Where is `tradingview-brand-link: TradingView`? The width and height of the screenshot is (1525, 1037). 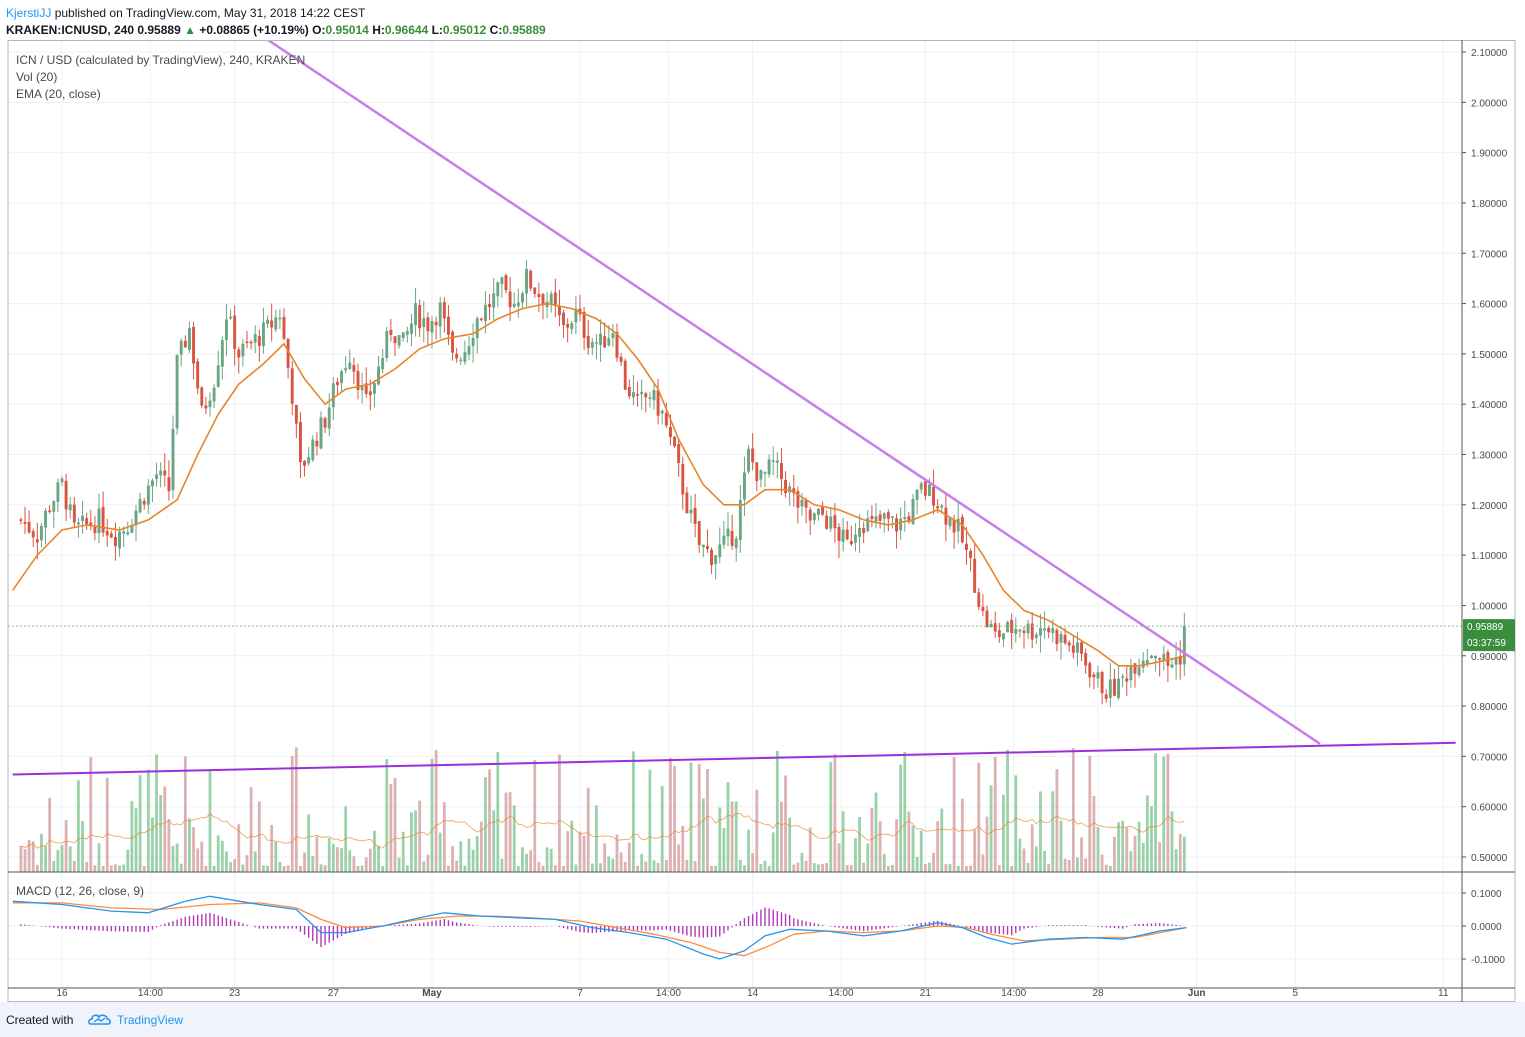
tradingview-brand-link: TradingView is located at coordinates (150, 1020).